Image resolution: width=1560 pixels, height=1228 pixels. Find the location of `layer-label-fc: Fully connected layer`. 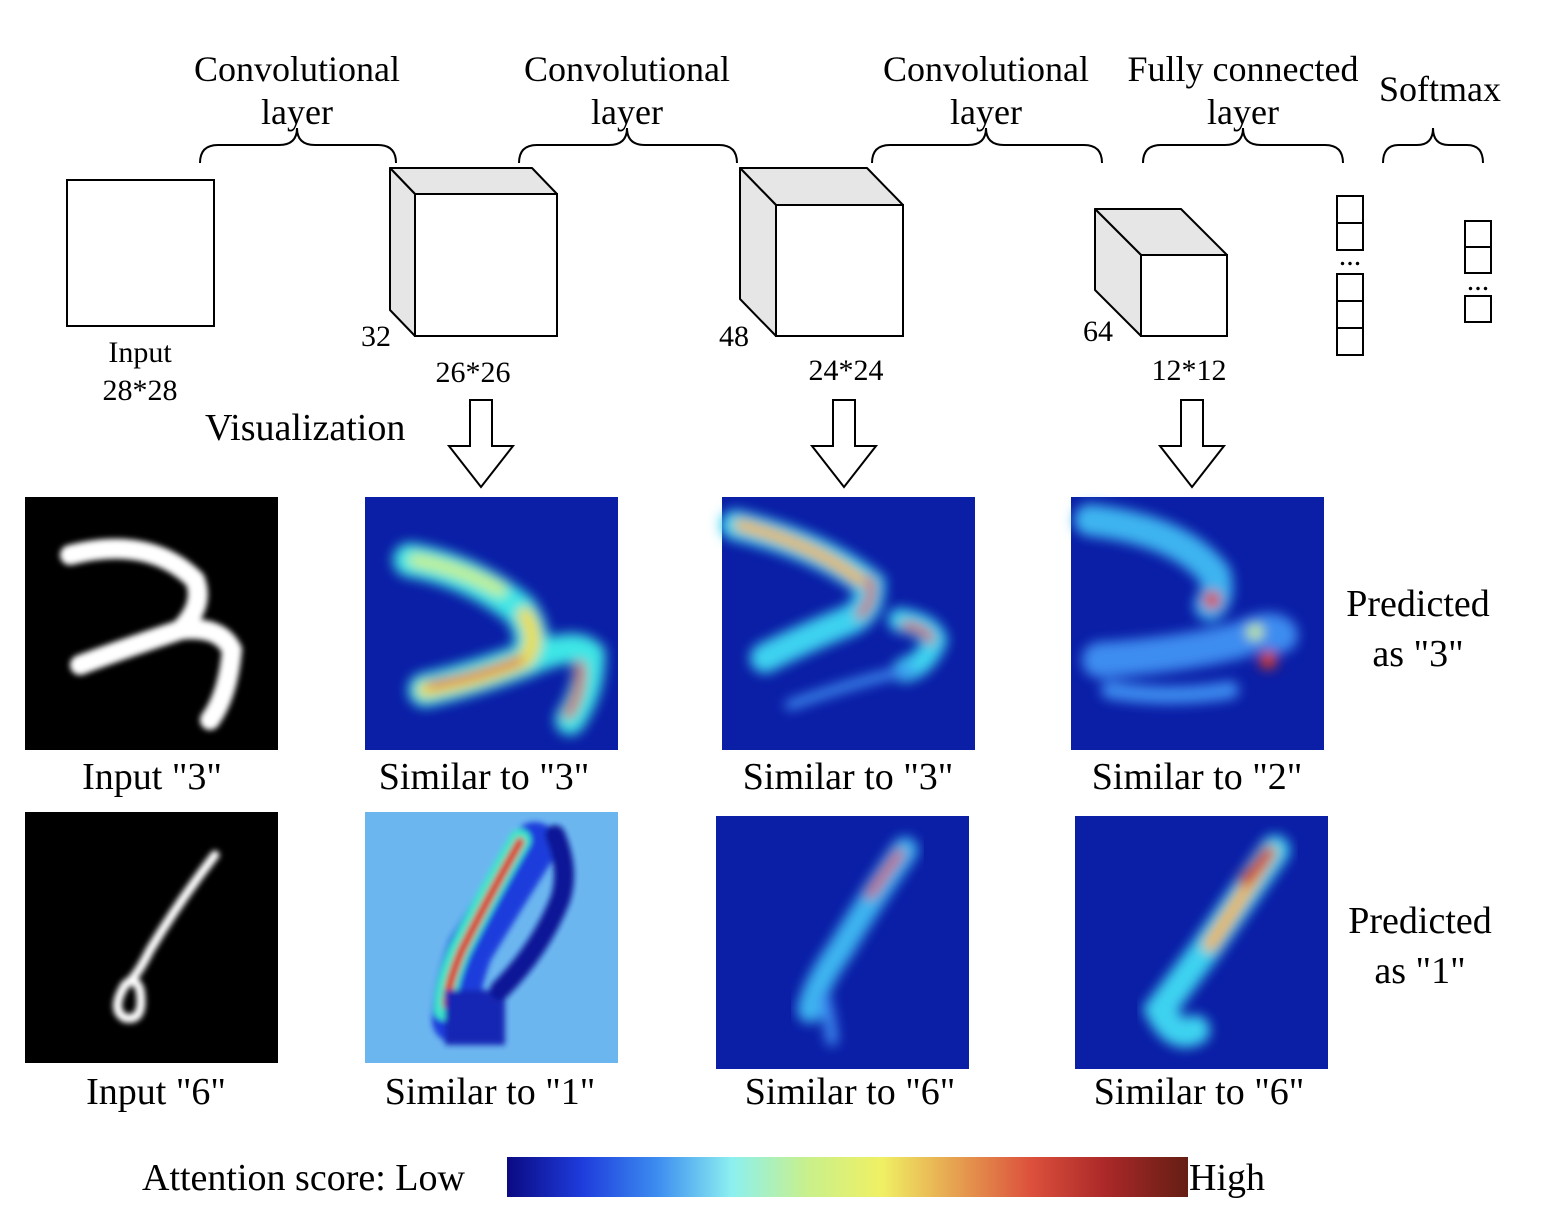

layer-label-fc: Fully connected layer is located at coordinates (1243, 90).